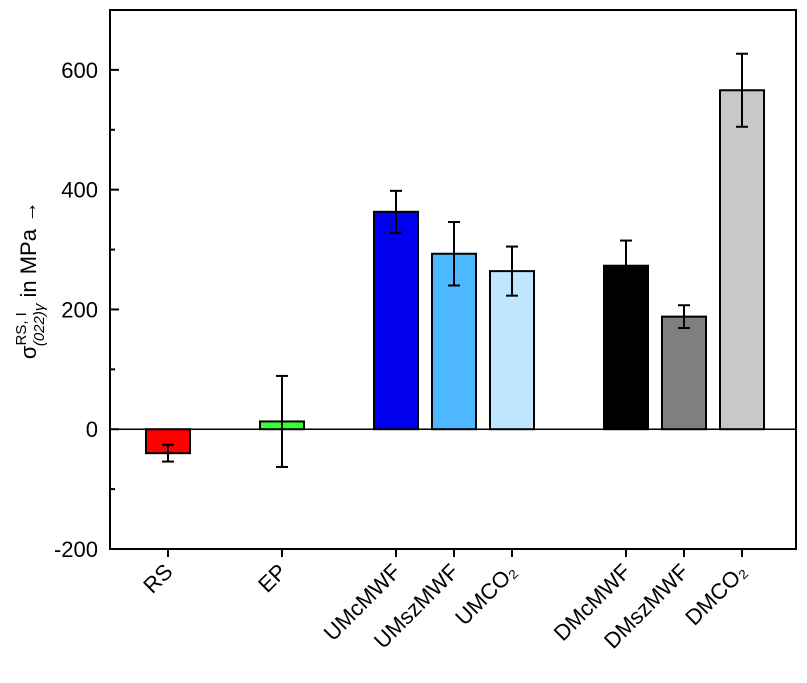 This screenshot has width=807, height=683. What do you see at coordinates (157, 578) in the screenshot?
I see `x-tick-label: RS` at bounding box center [157, 578].